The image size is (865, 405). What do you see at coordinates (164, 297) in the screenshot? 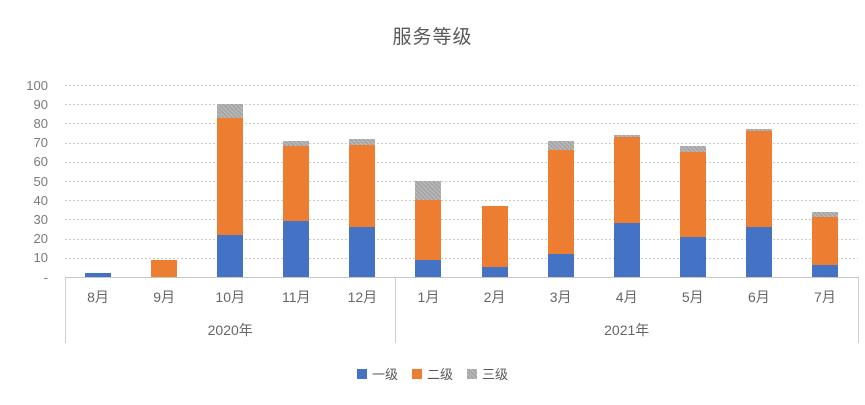
I see `x-axis-month-label: 9月` at bounding box center [164, 297].